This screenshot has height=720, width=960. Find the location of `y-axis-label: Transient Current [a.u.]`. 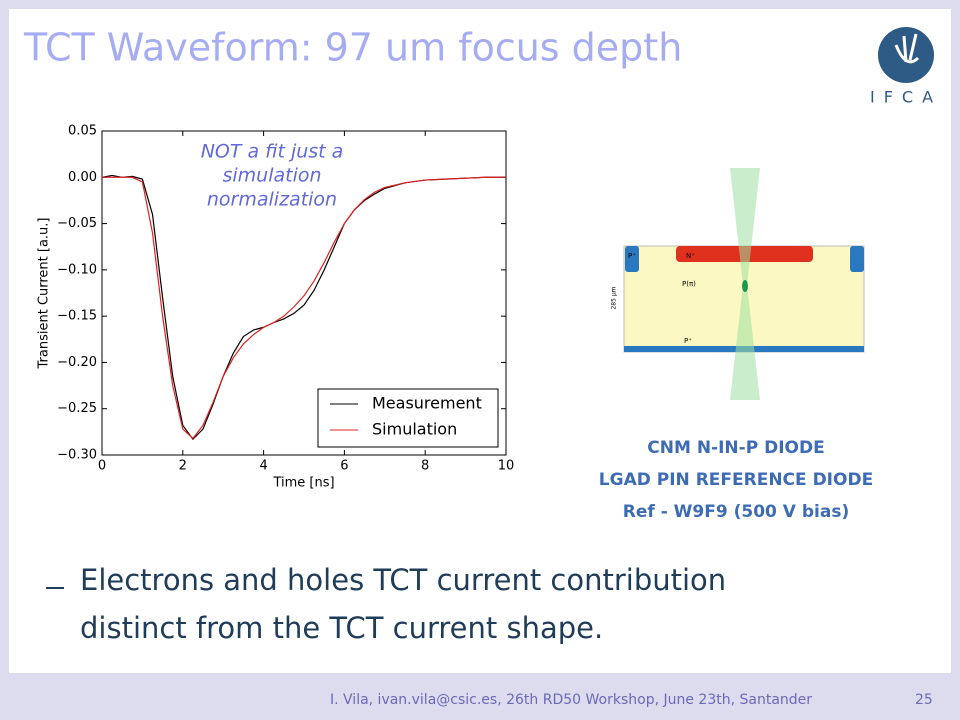

y-axis-label: Transient Current [a.u.] is located at coordinates (44, 293).